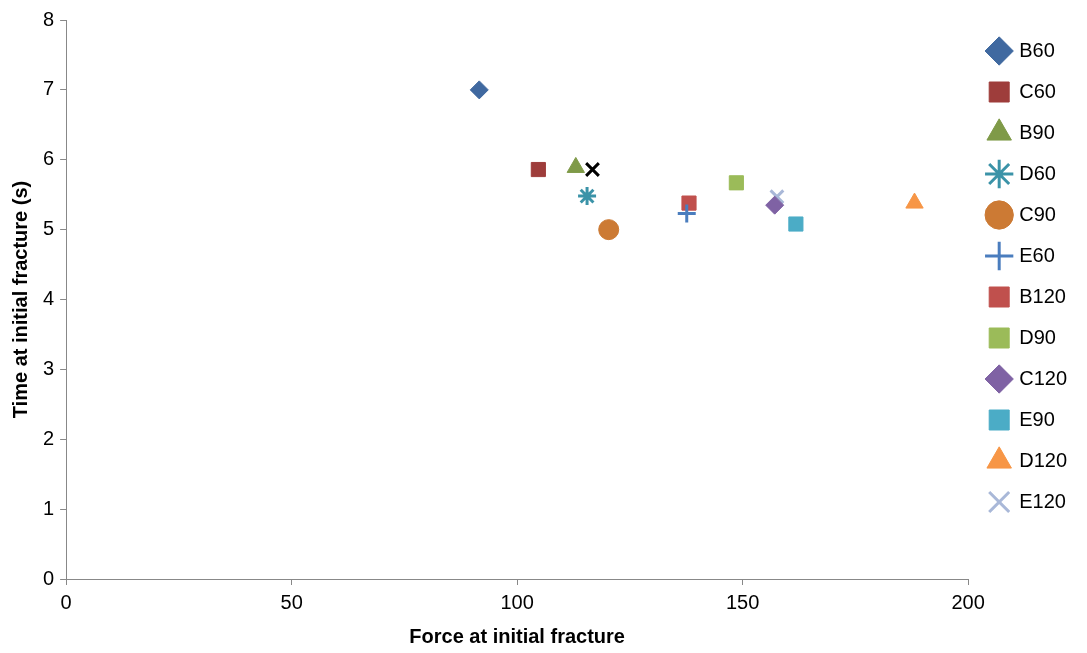  What do you see at coordinates (49, 507) in the screenshot?
I see `y-tick-label: 1` at bounding box center [49, 507].